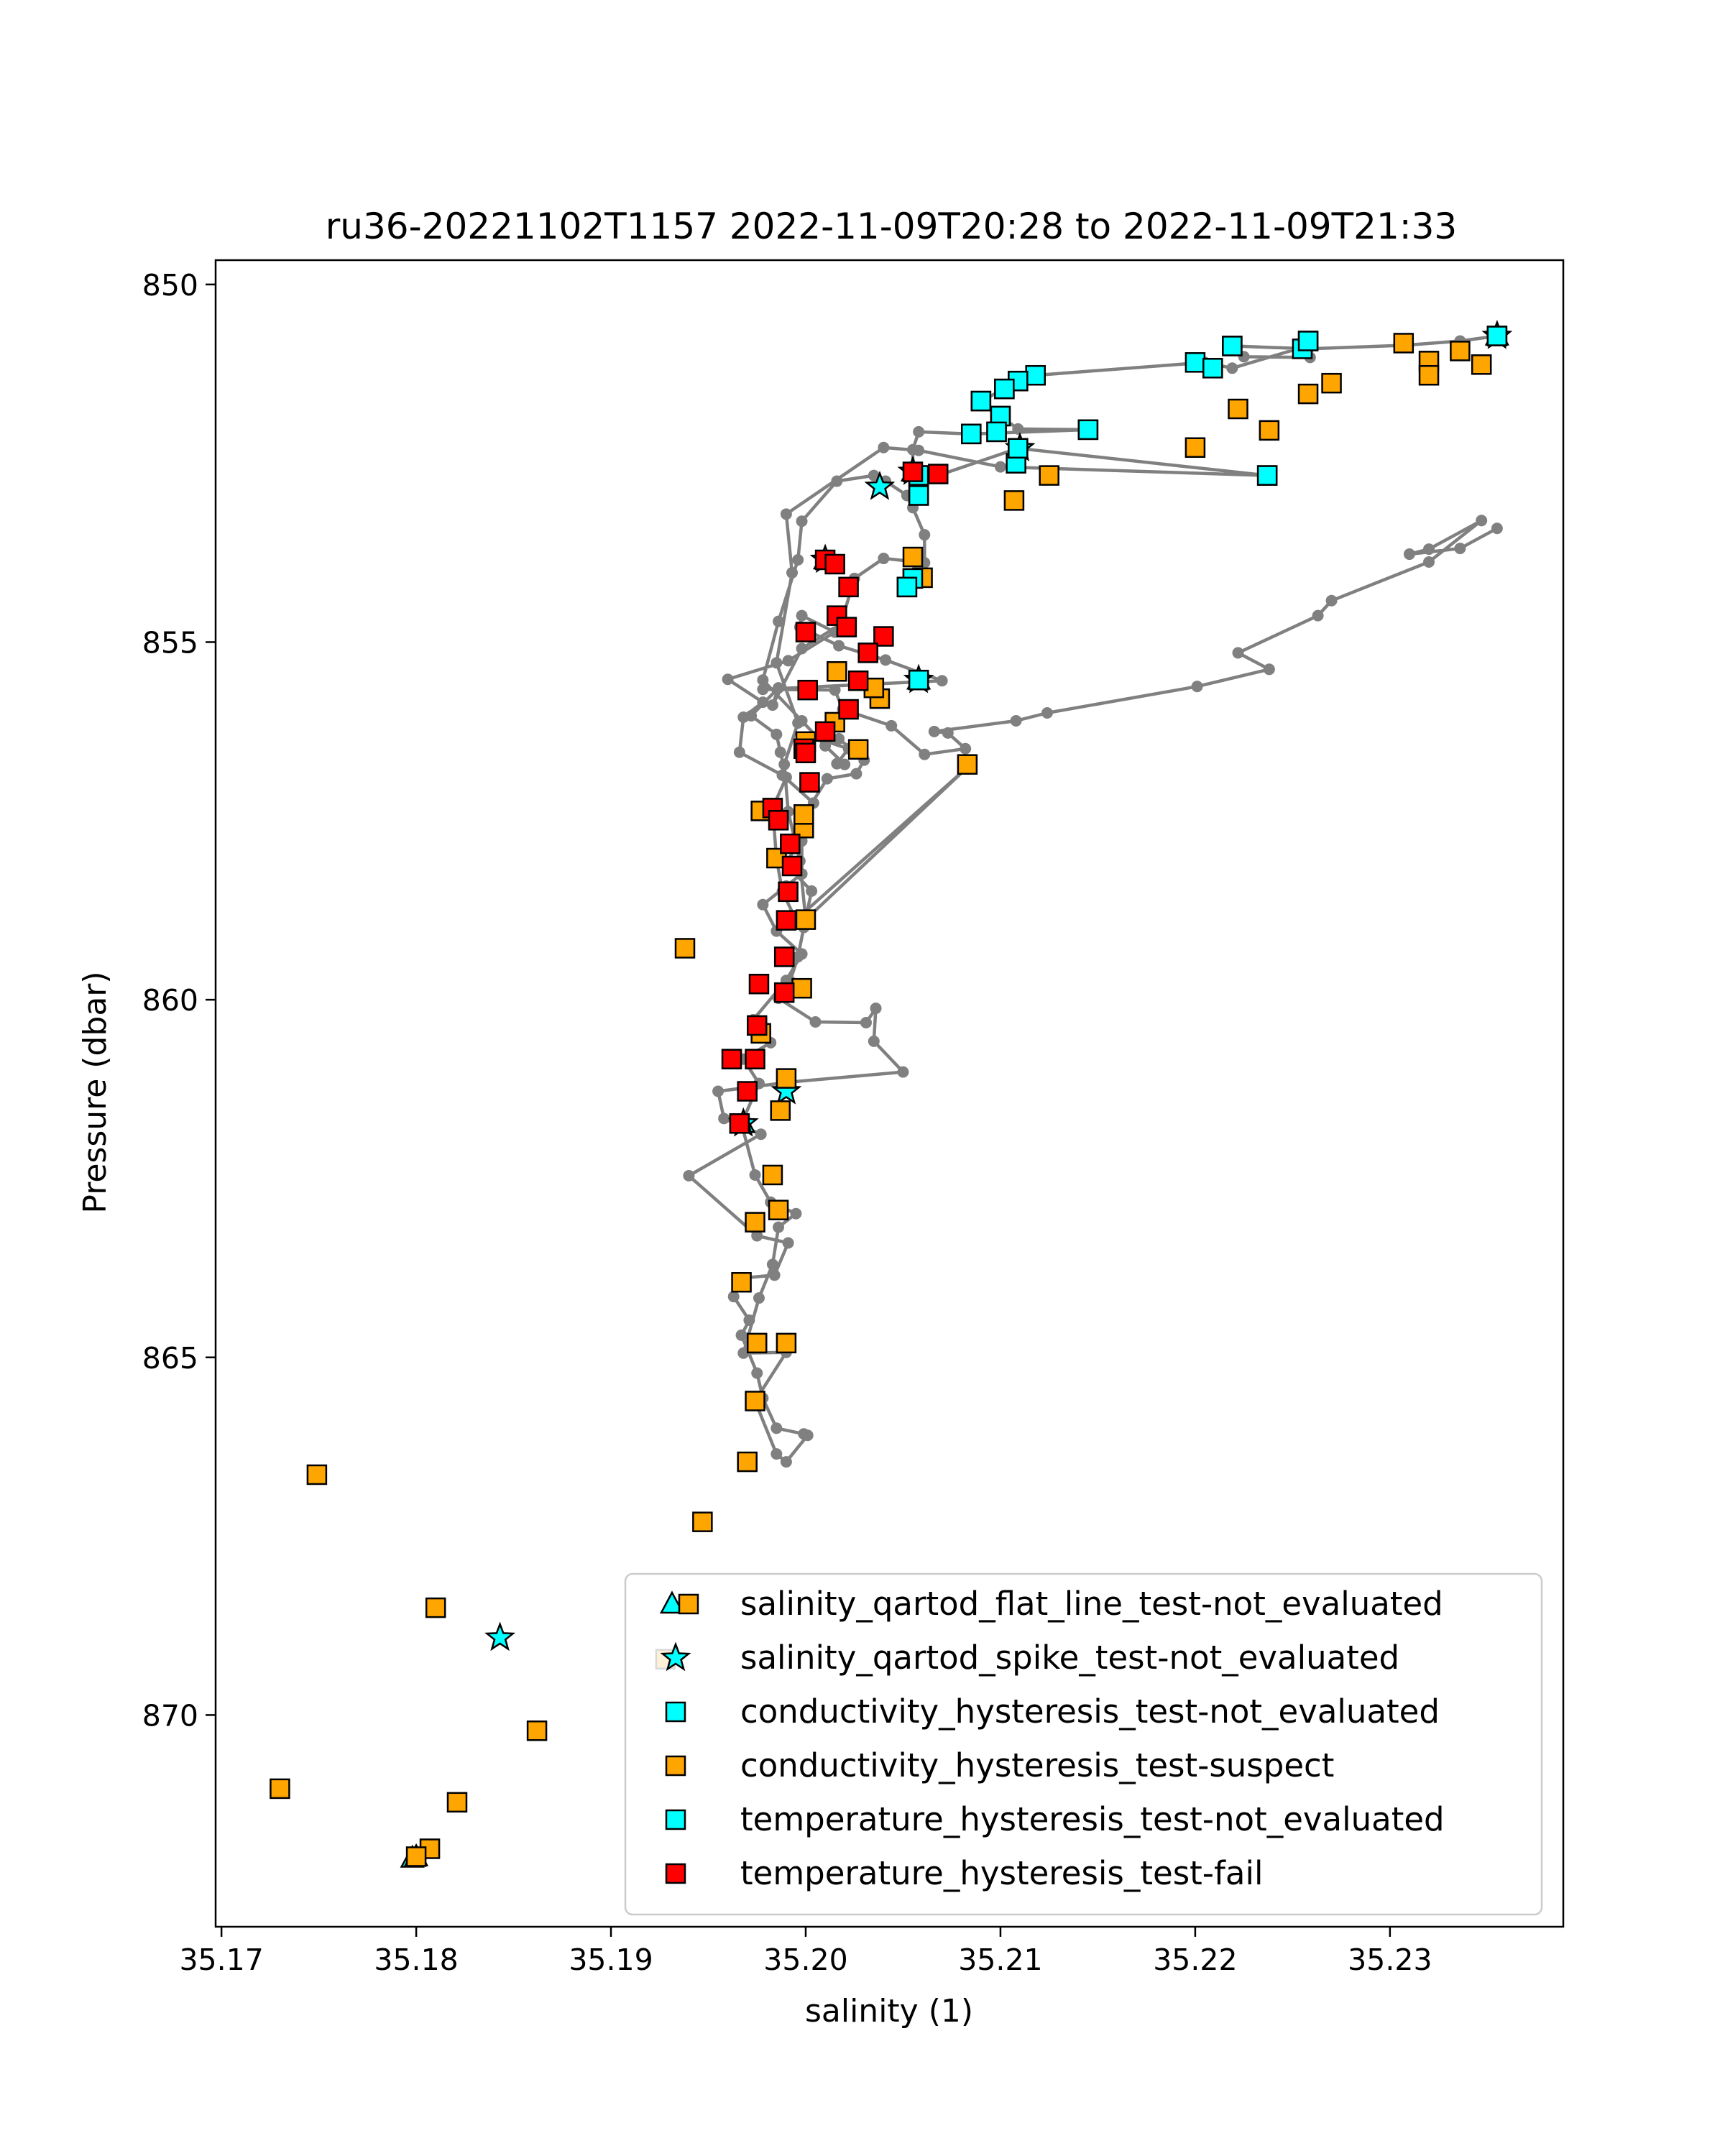 The height and width of the screenshot is (2156, 1725). What do you see at coordinates (964, 1873) in the screenshot?
I see `legend-item: temperature_hysteresis_test-fail` at bounding box center [964, 1873].